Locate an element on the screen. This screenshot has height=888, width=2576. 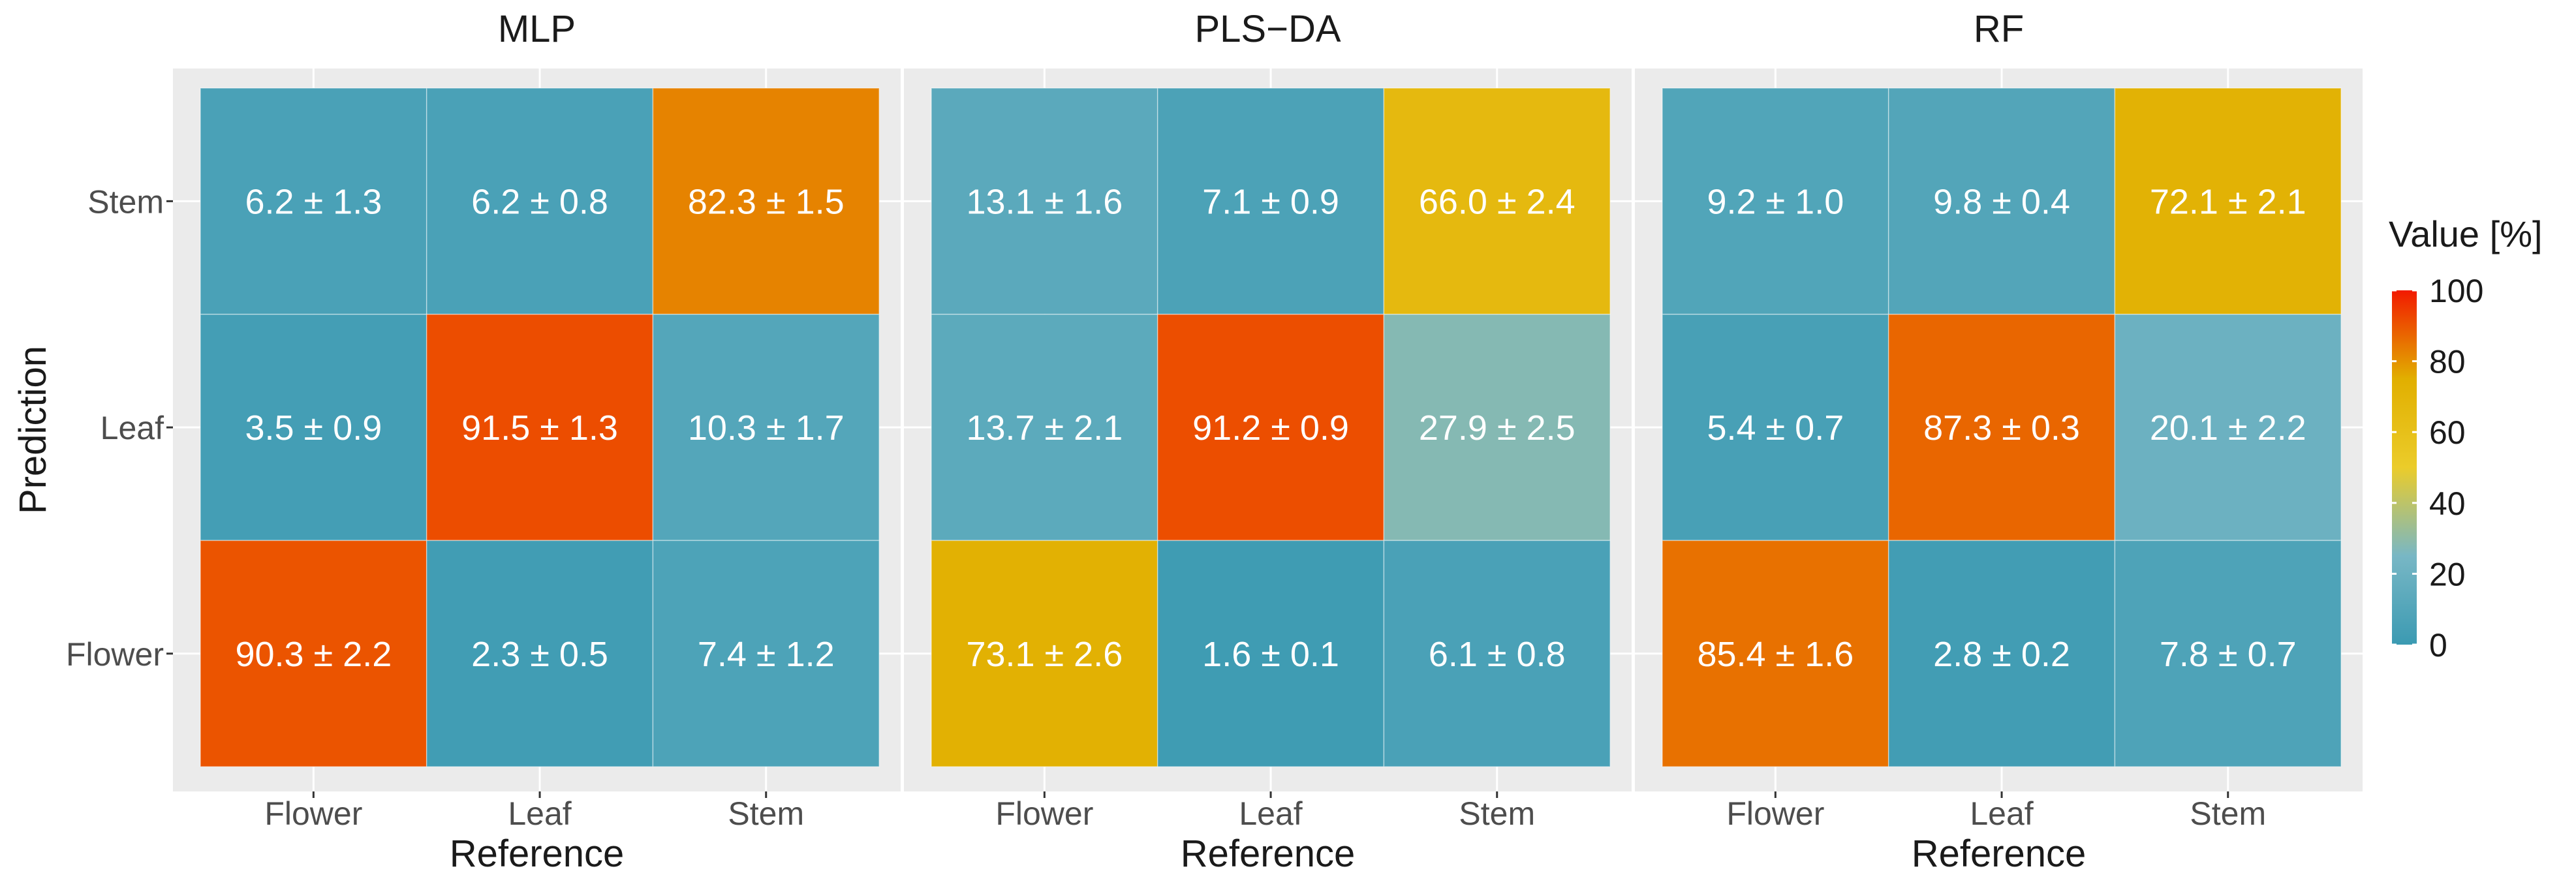
cell-value-label: 9.2 ± 1.0 is located at coordinates (1775, 201).